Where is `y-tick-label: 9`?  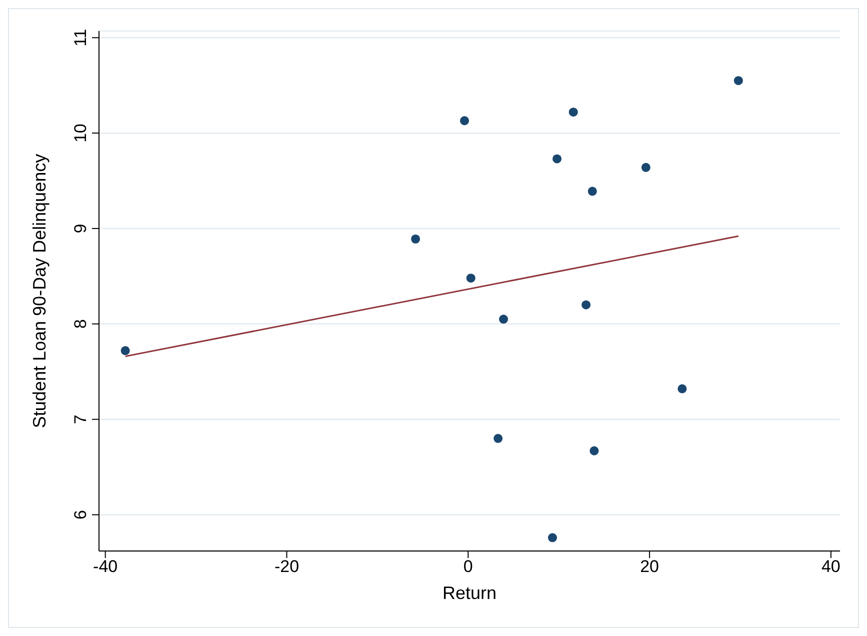
y-tick-label: 9 is located at coordinates (80, 229).